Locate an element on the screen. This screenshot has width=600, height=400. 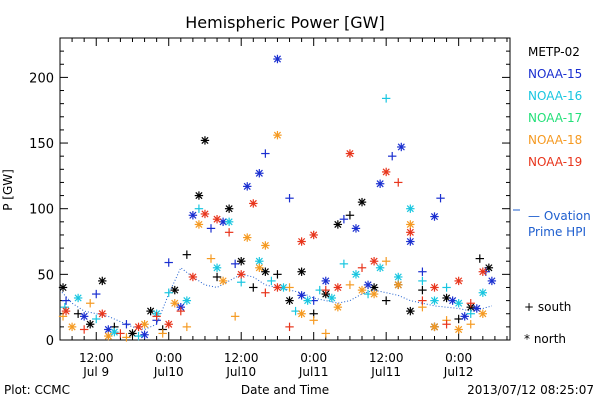
chart-title: Hemispheric Power [GW] is located at coordinates (284, 22).